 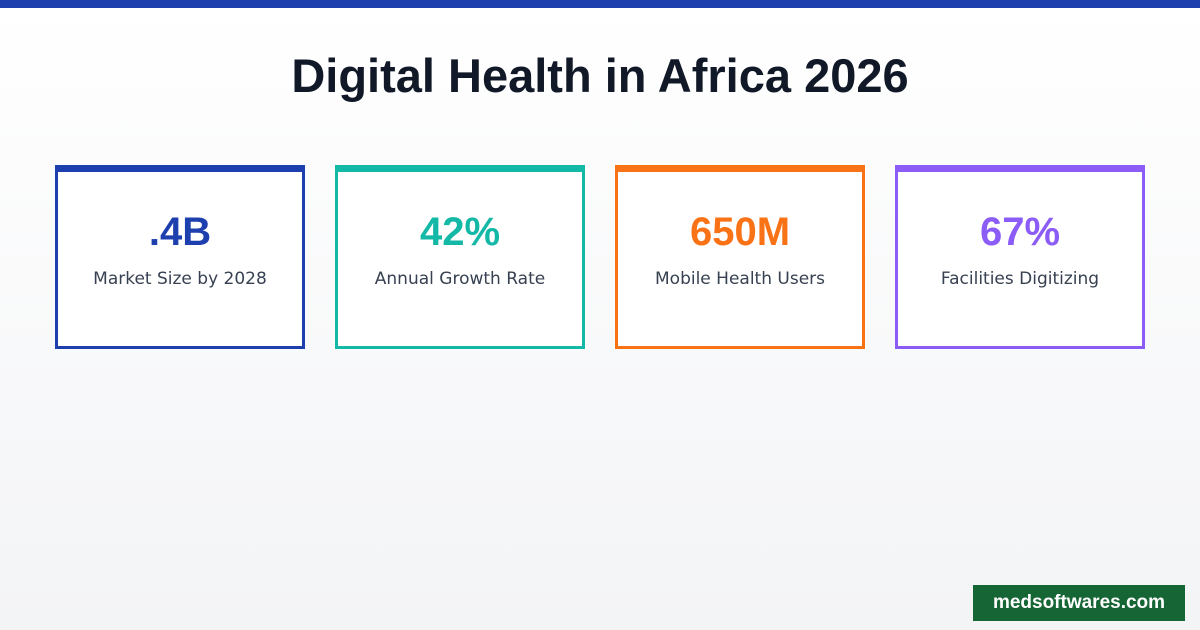 What do you see at coordinates (180, 257) in the screenshot?
I see `stat-card: .4B Market Size by 2028` at bounding box center [180, 257].